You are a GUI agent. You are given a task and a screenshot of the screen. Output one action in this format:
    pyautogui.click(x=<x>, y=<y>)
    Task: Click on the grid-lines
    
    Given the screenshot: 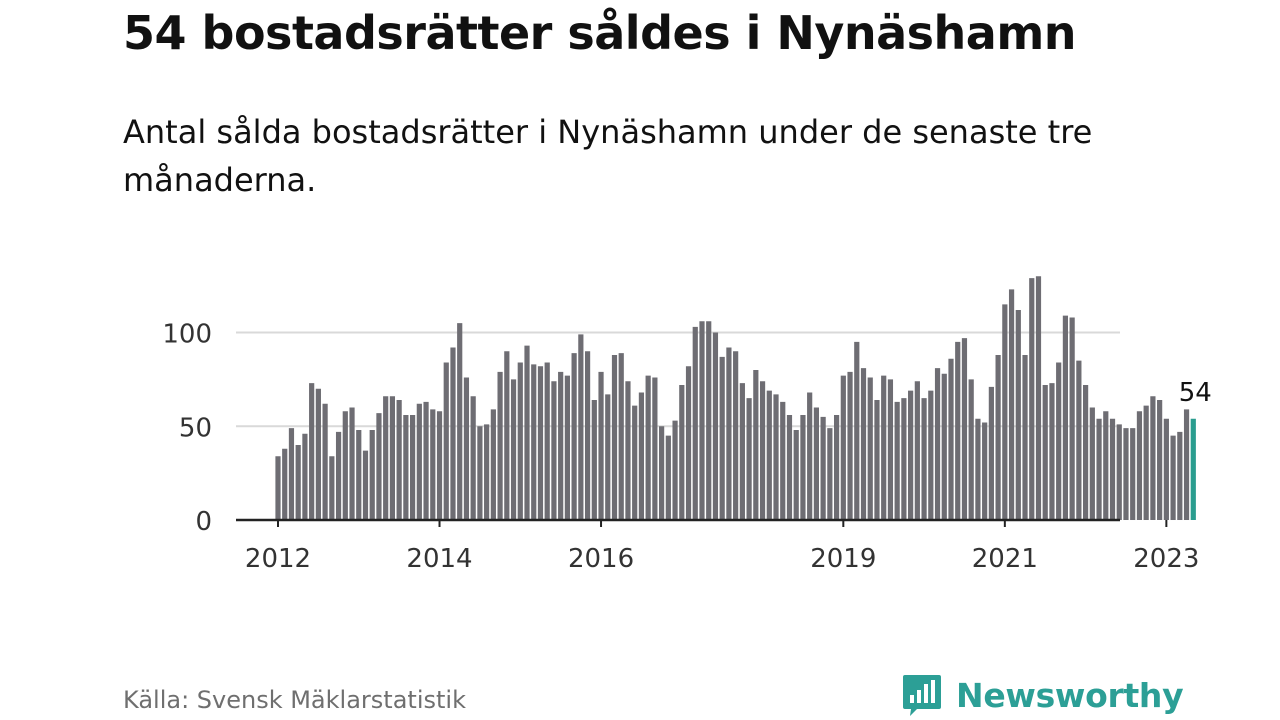 What is the action you would take?
    pyautogui.click(x=678, y=379)
    